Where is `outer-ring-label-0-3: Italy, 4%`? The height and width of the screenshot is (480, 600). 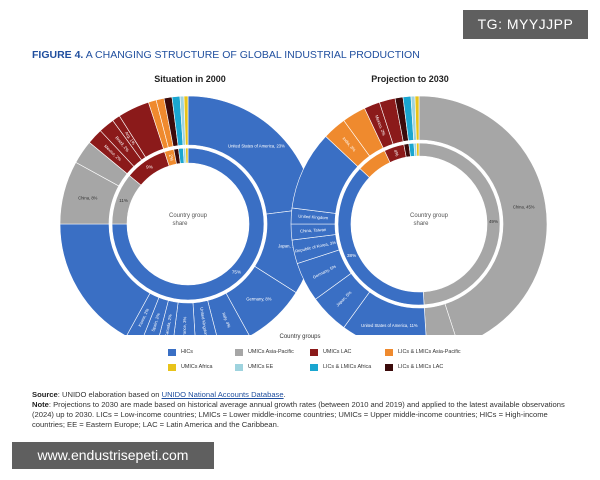 outer-ring-label-0-3: Italy, 4% is located at coordinates (226, 320).